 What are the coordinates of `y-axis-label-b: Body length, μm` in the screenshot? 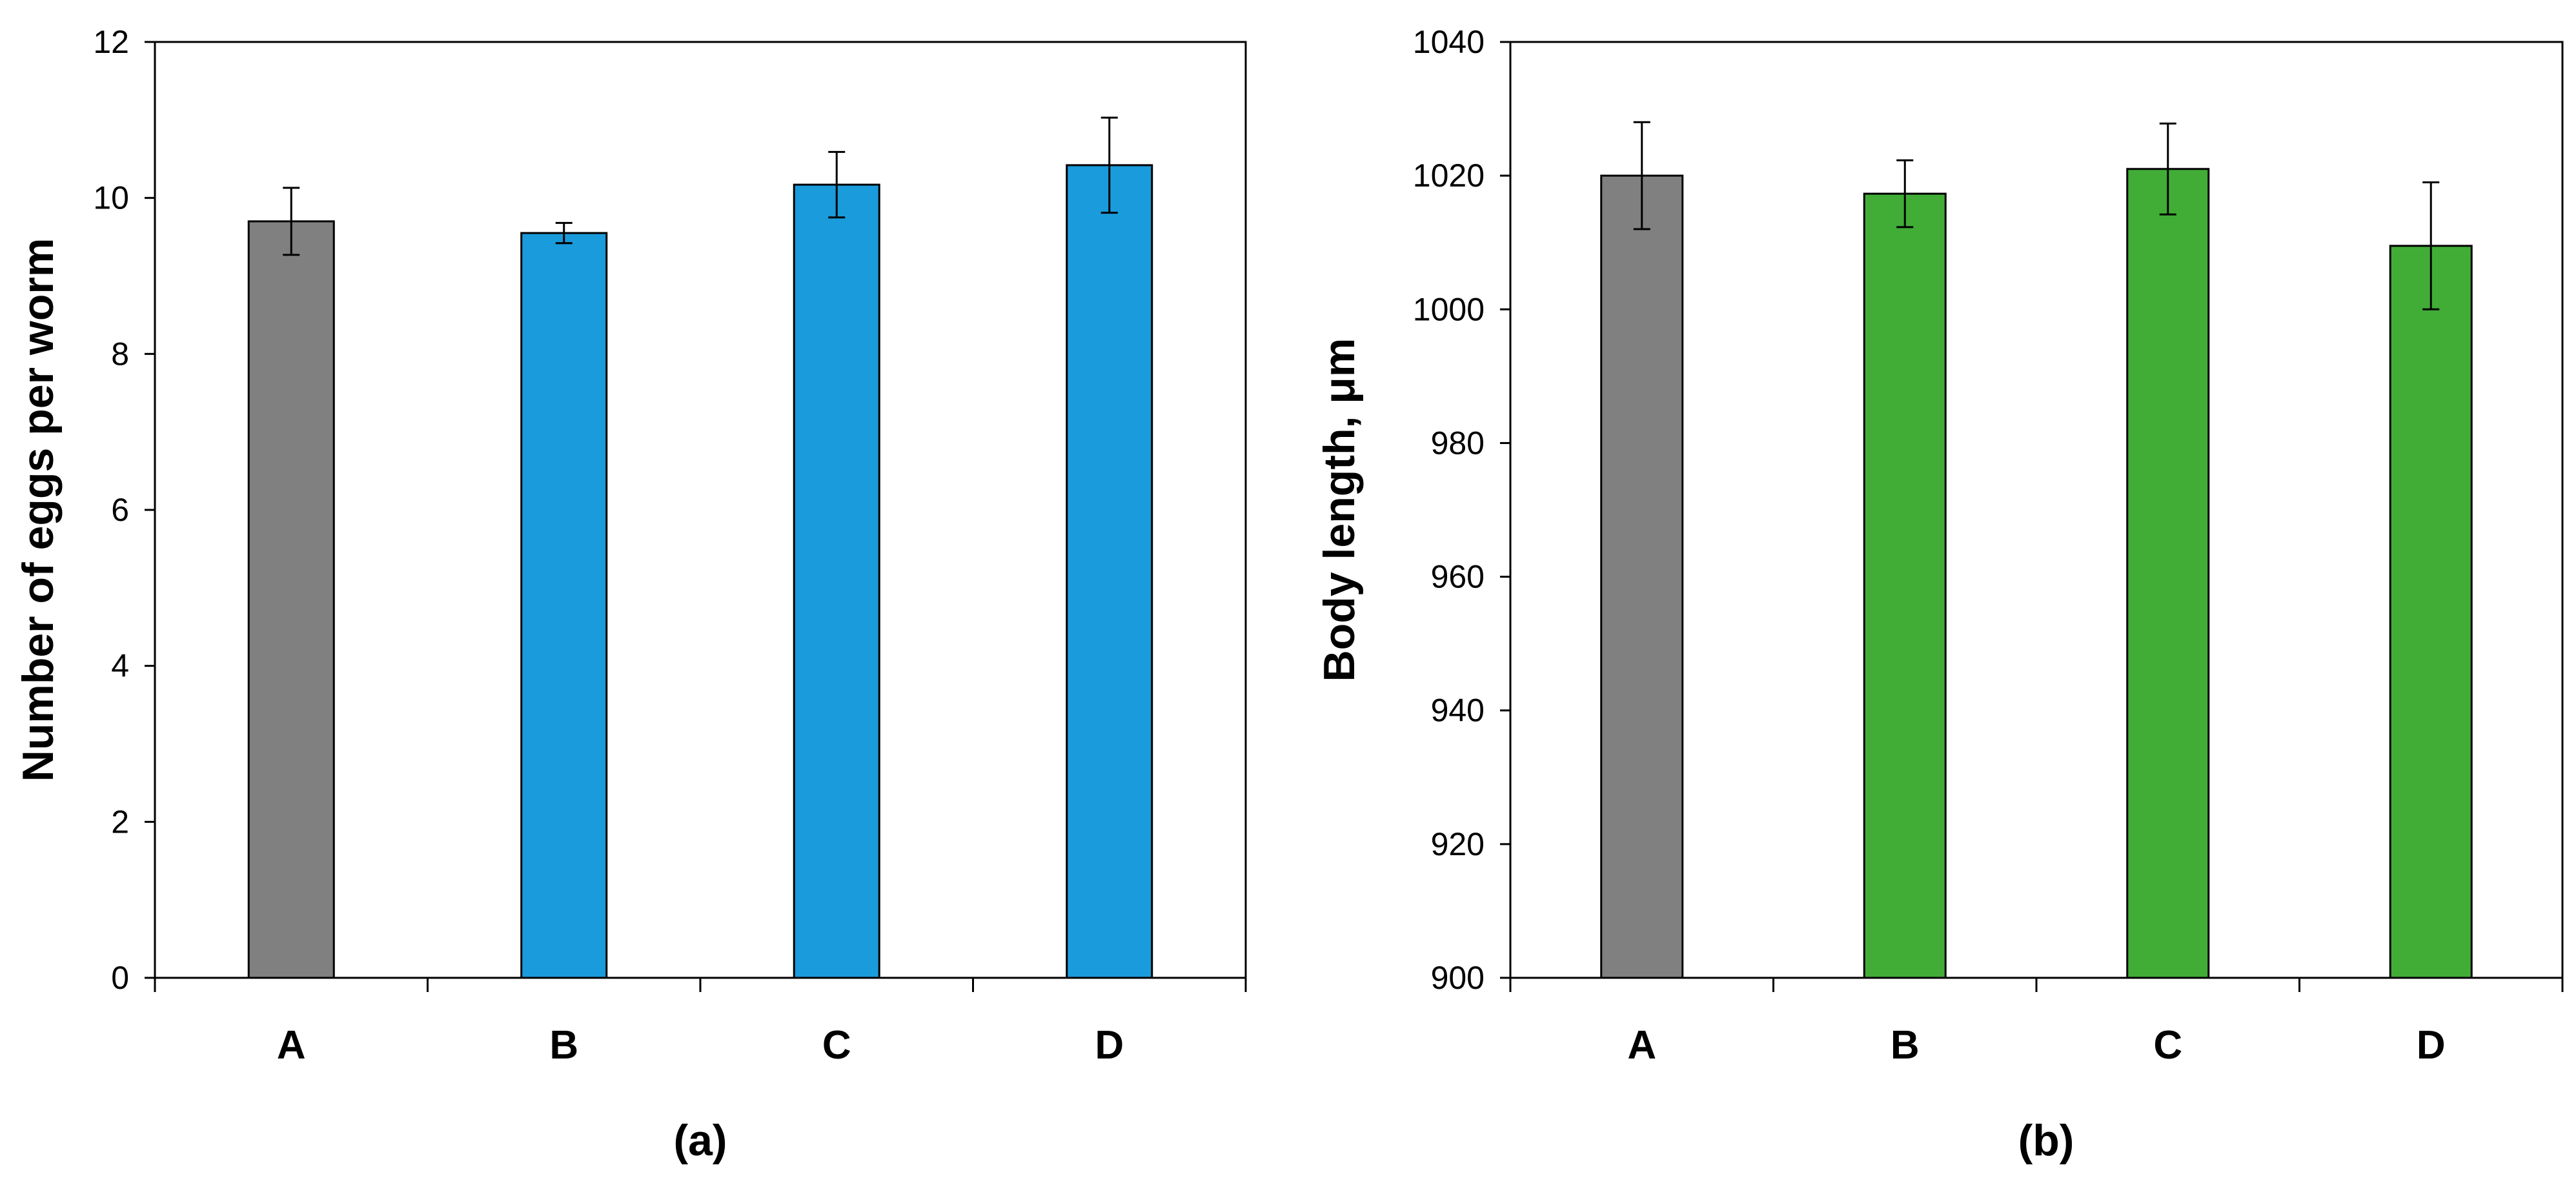 It's located at (1339, 510).